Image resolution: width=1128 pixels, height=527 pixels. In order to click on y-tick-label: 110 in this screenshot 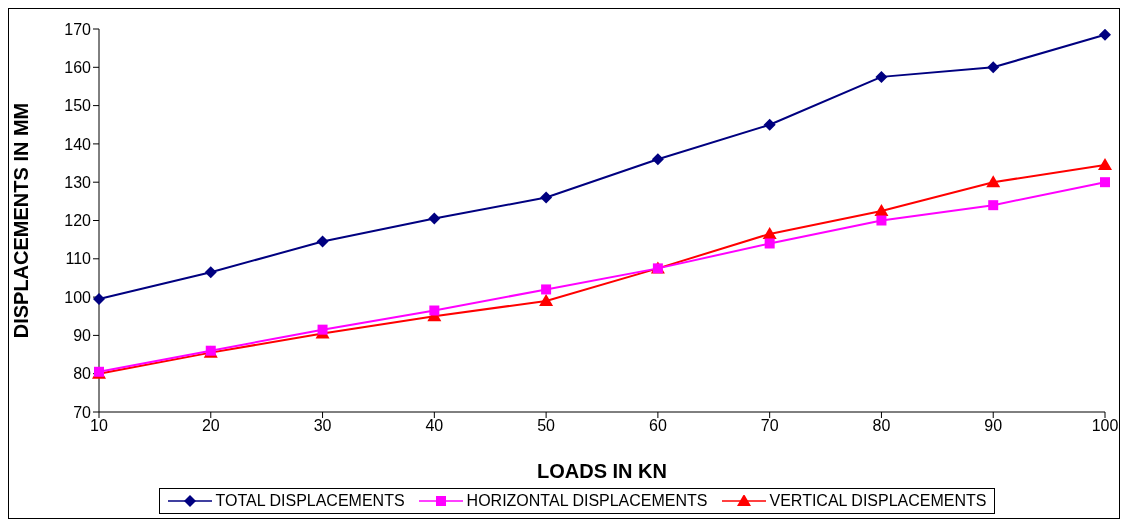, I will do `click(78, 259)`.